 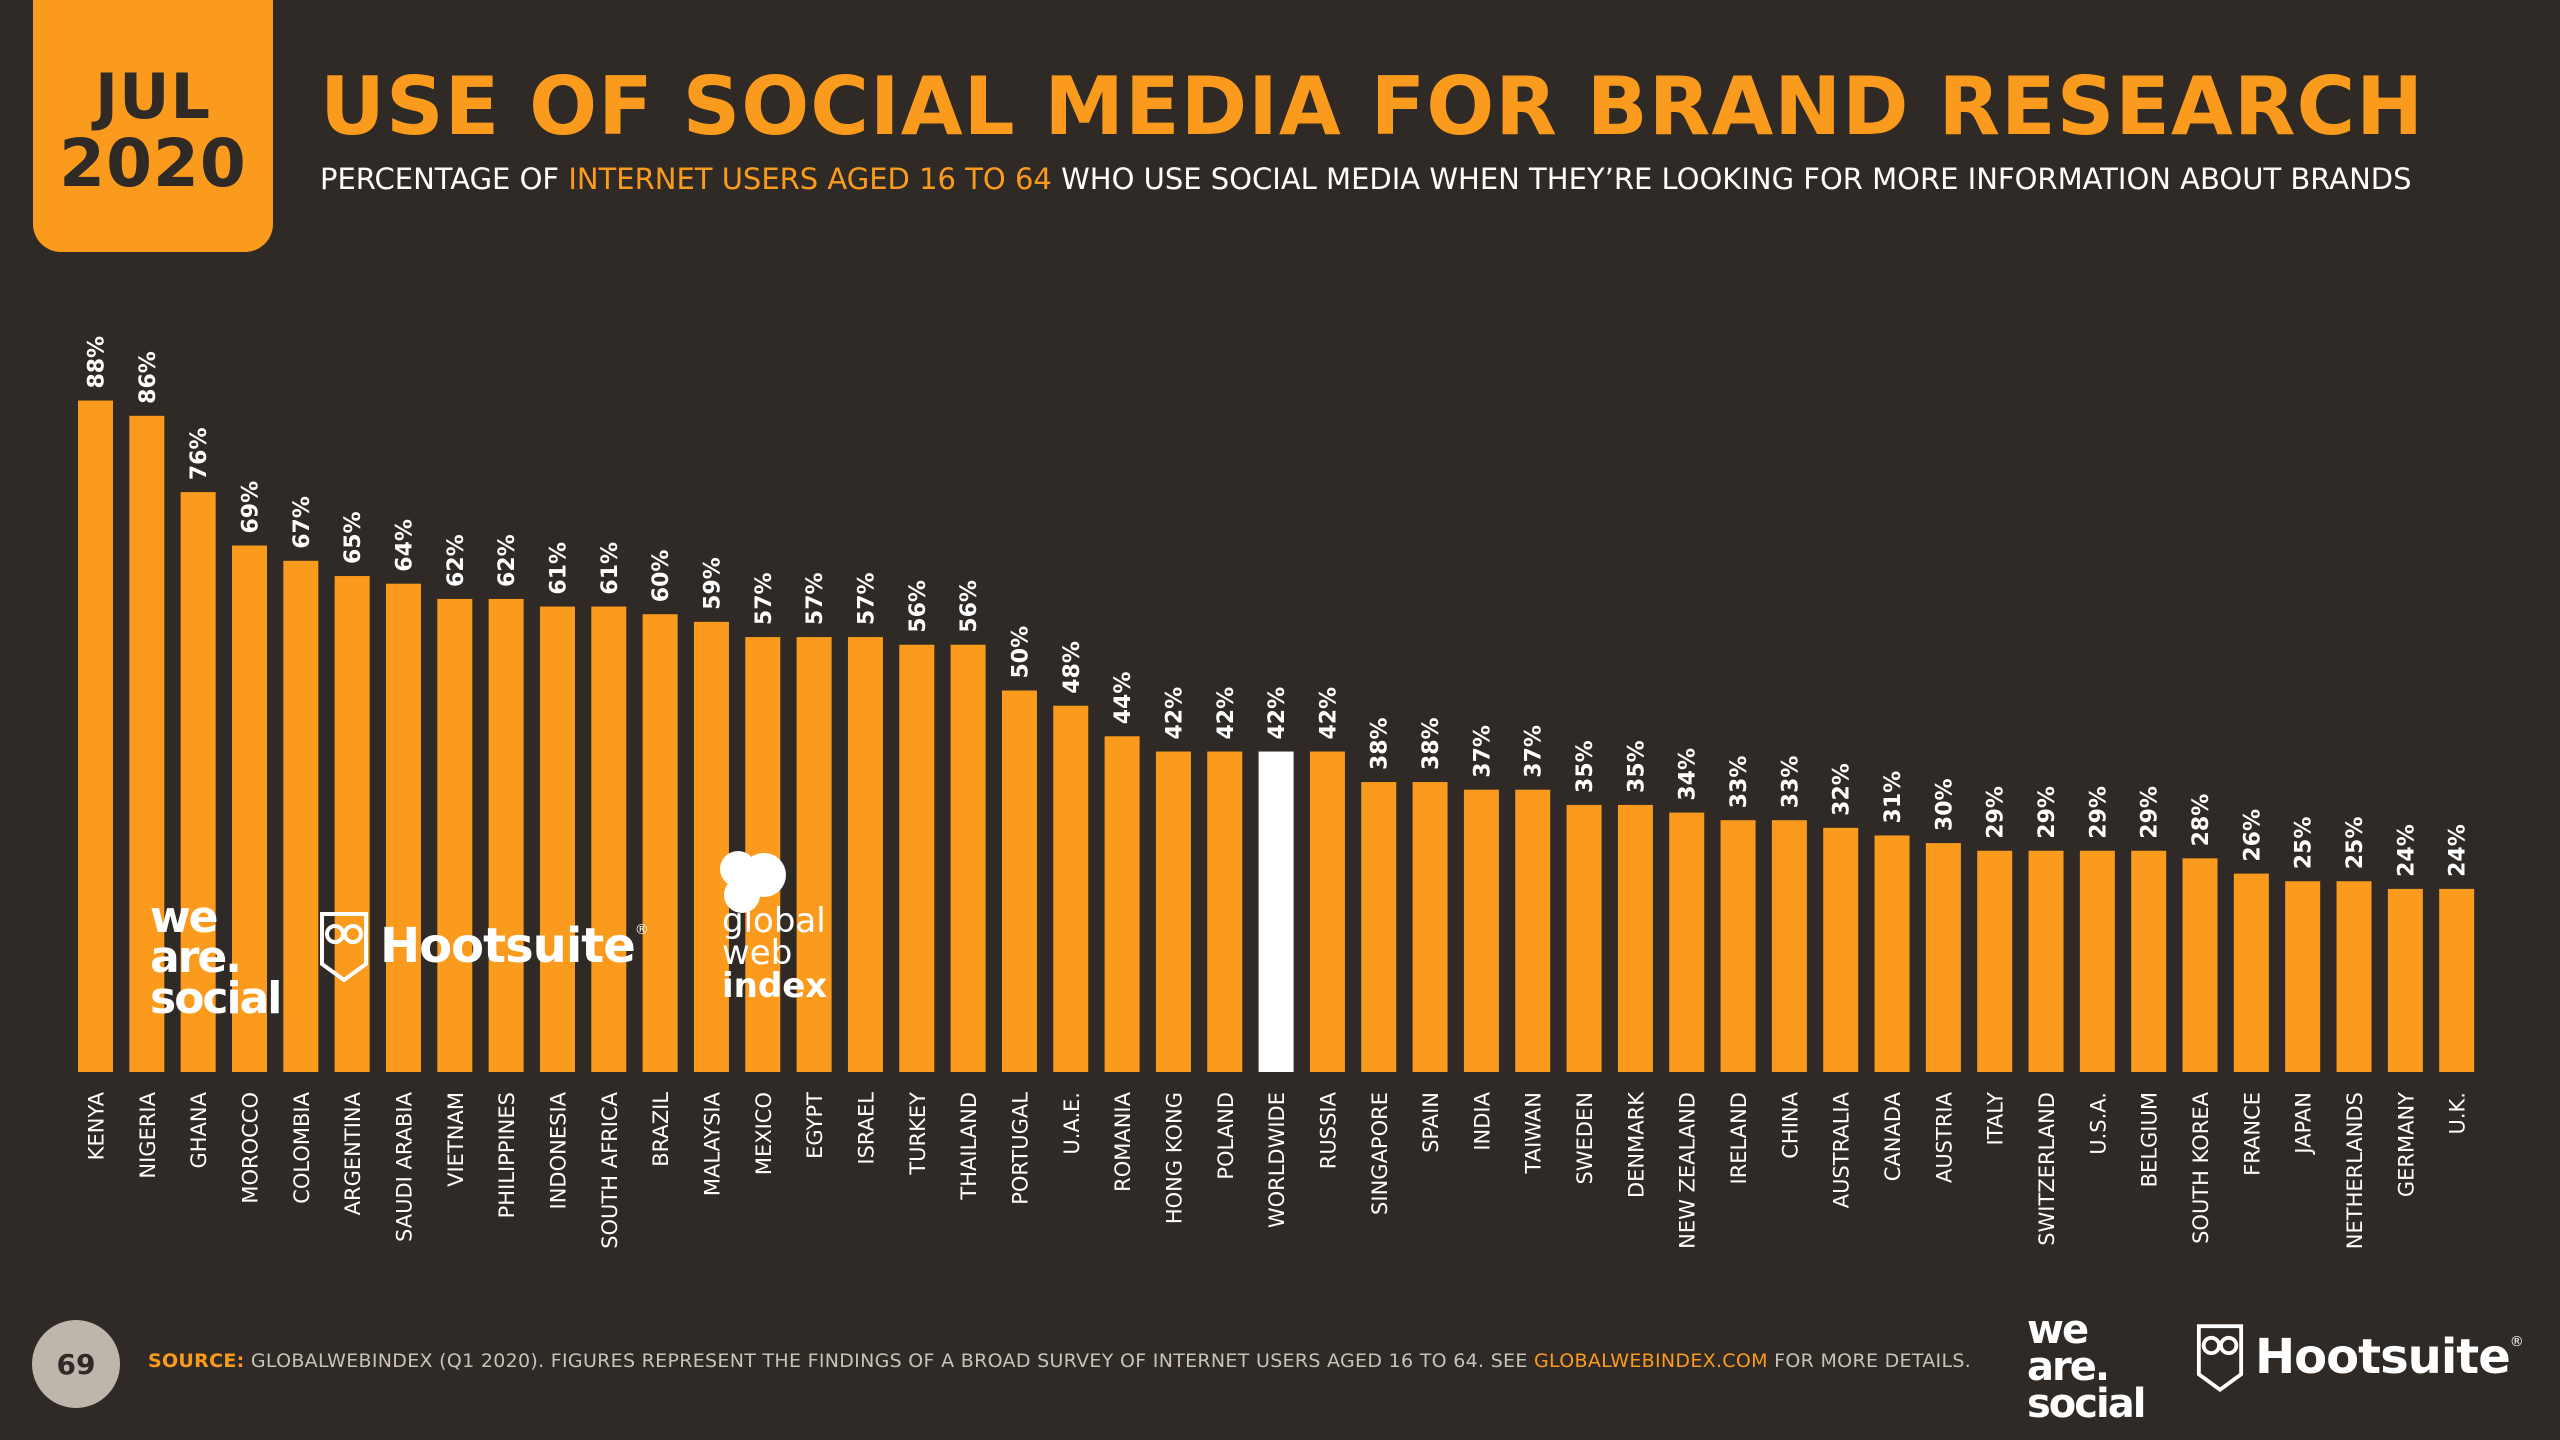 I want to click on category-label-ghana: GHANA, so click(x=199, y=1129).